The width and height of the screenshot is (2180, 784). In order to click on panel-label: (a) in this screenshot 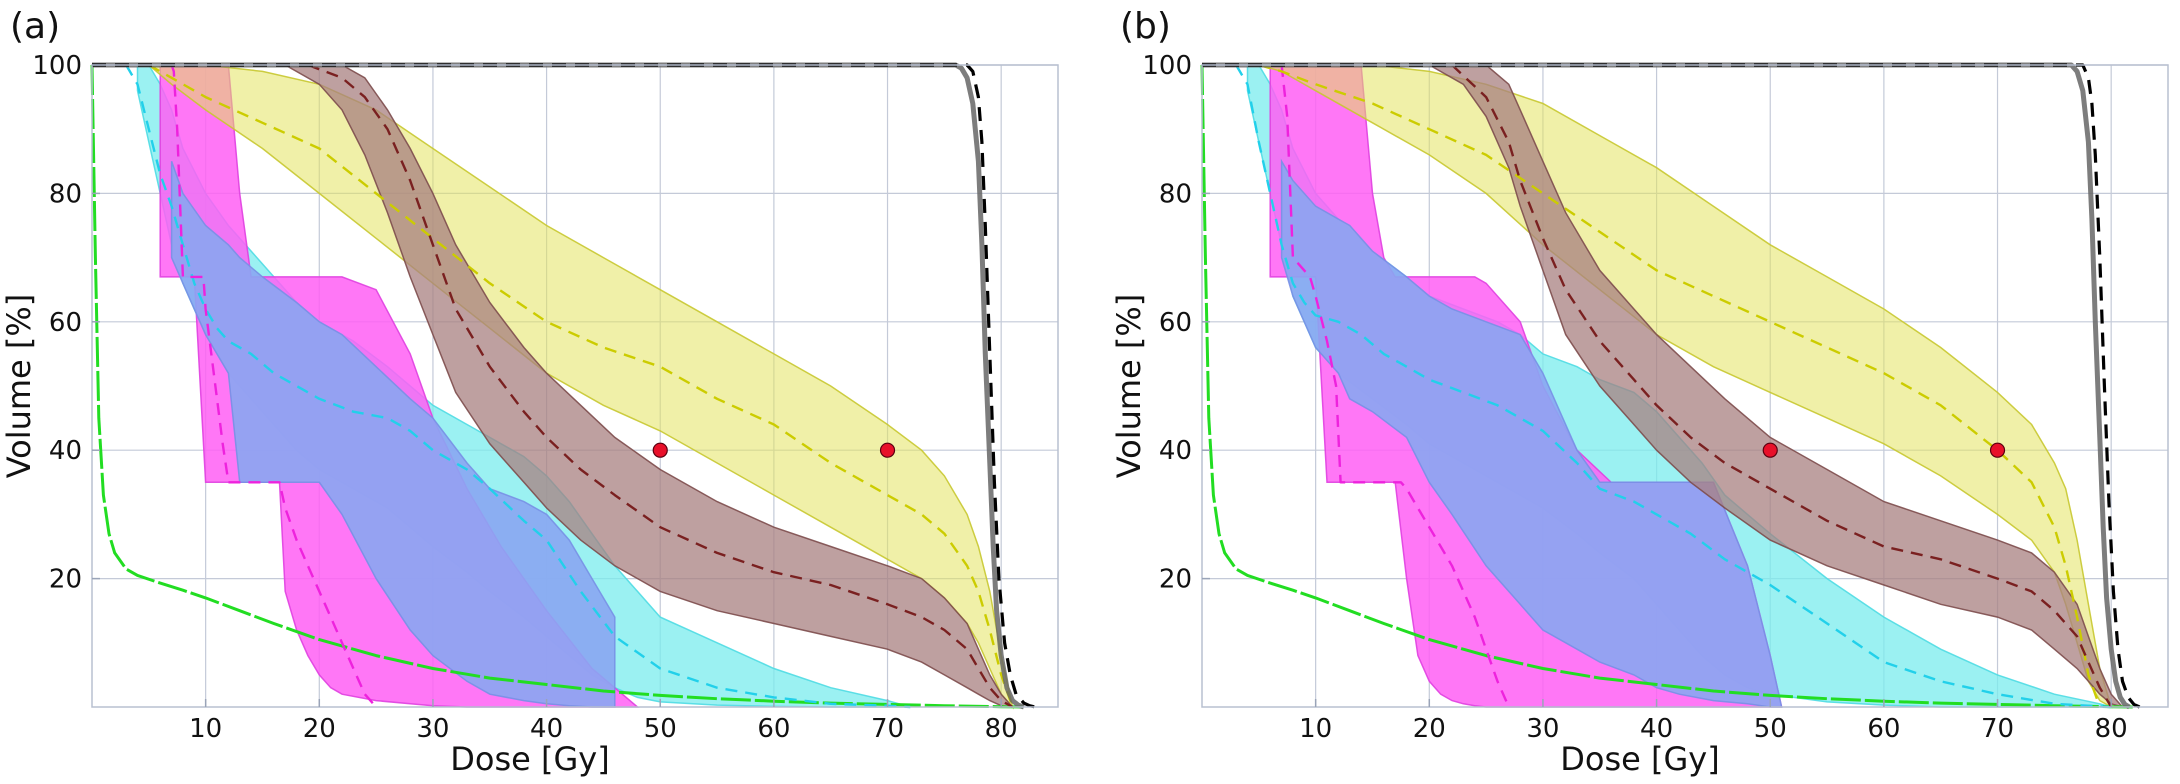, I will do `click(35, 26)`.